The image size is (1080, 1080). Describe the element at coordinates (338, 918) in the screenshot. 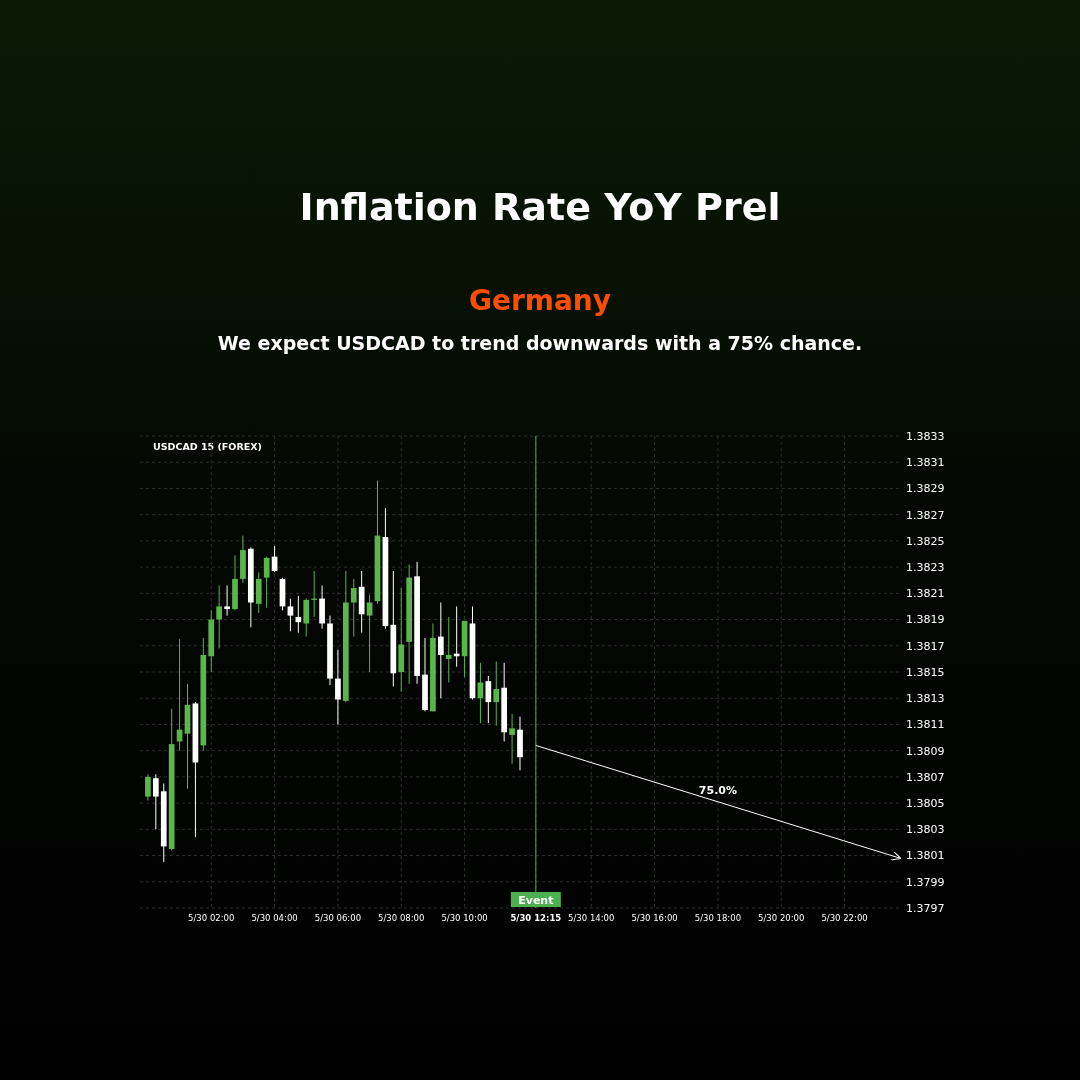

I see `x-tick-label: 5/30 06:00` at that location.